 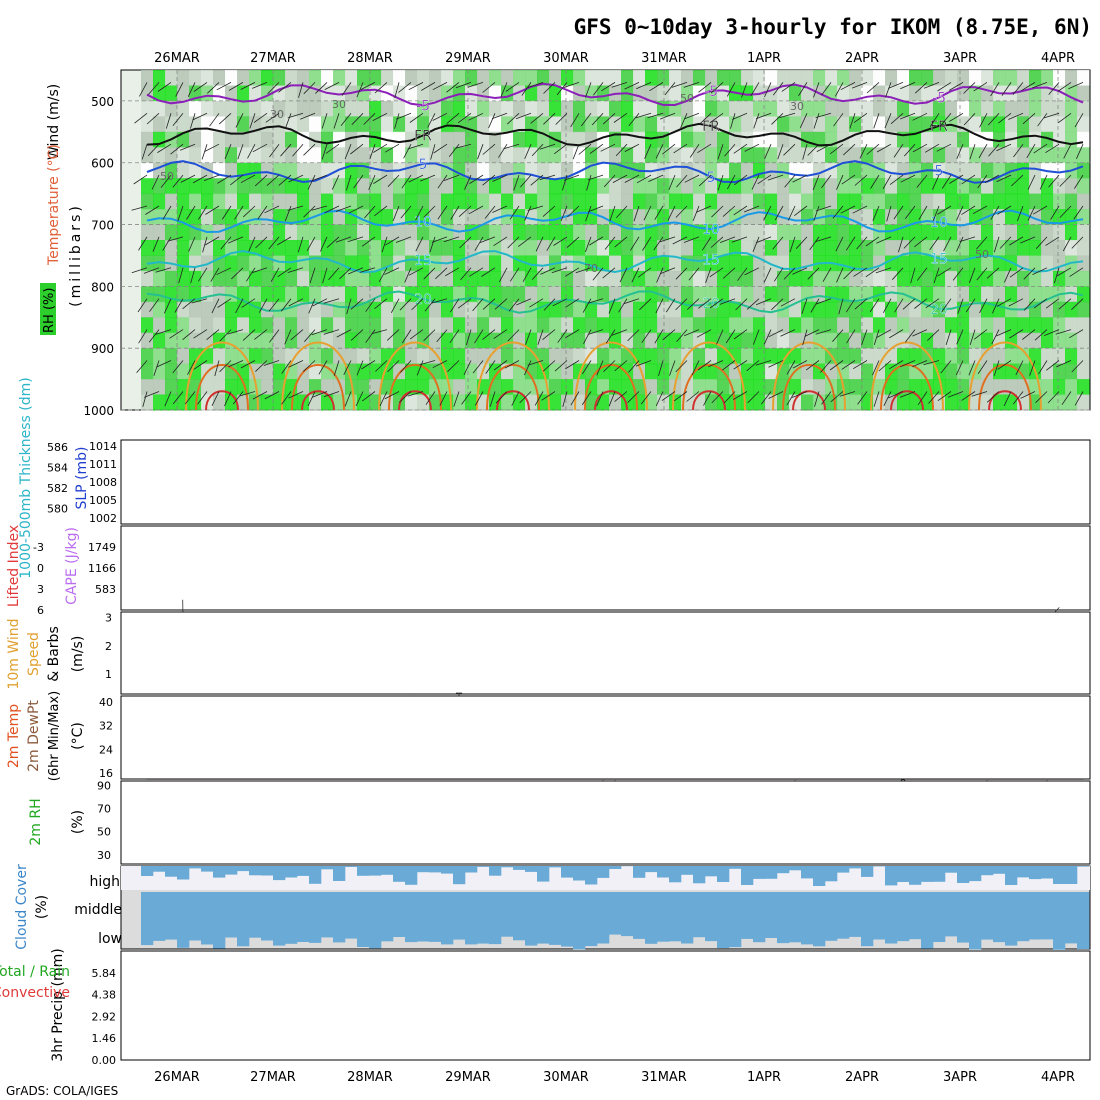 What do you see at coordinates (54, 205) in the screenshot?
I see `upper-legend-temp: Temperature (°C)` at bounding box center [54, 205].